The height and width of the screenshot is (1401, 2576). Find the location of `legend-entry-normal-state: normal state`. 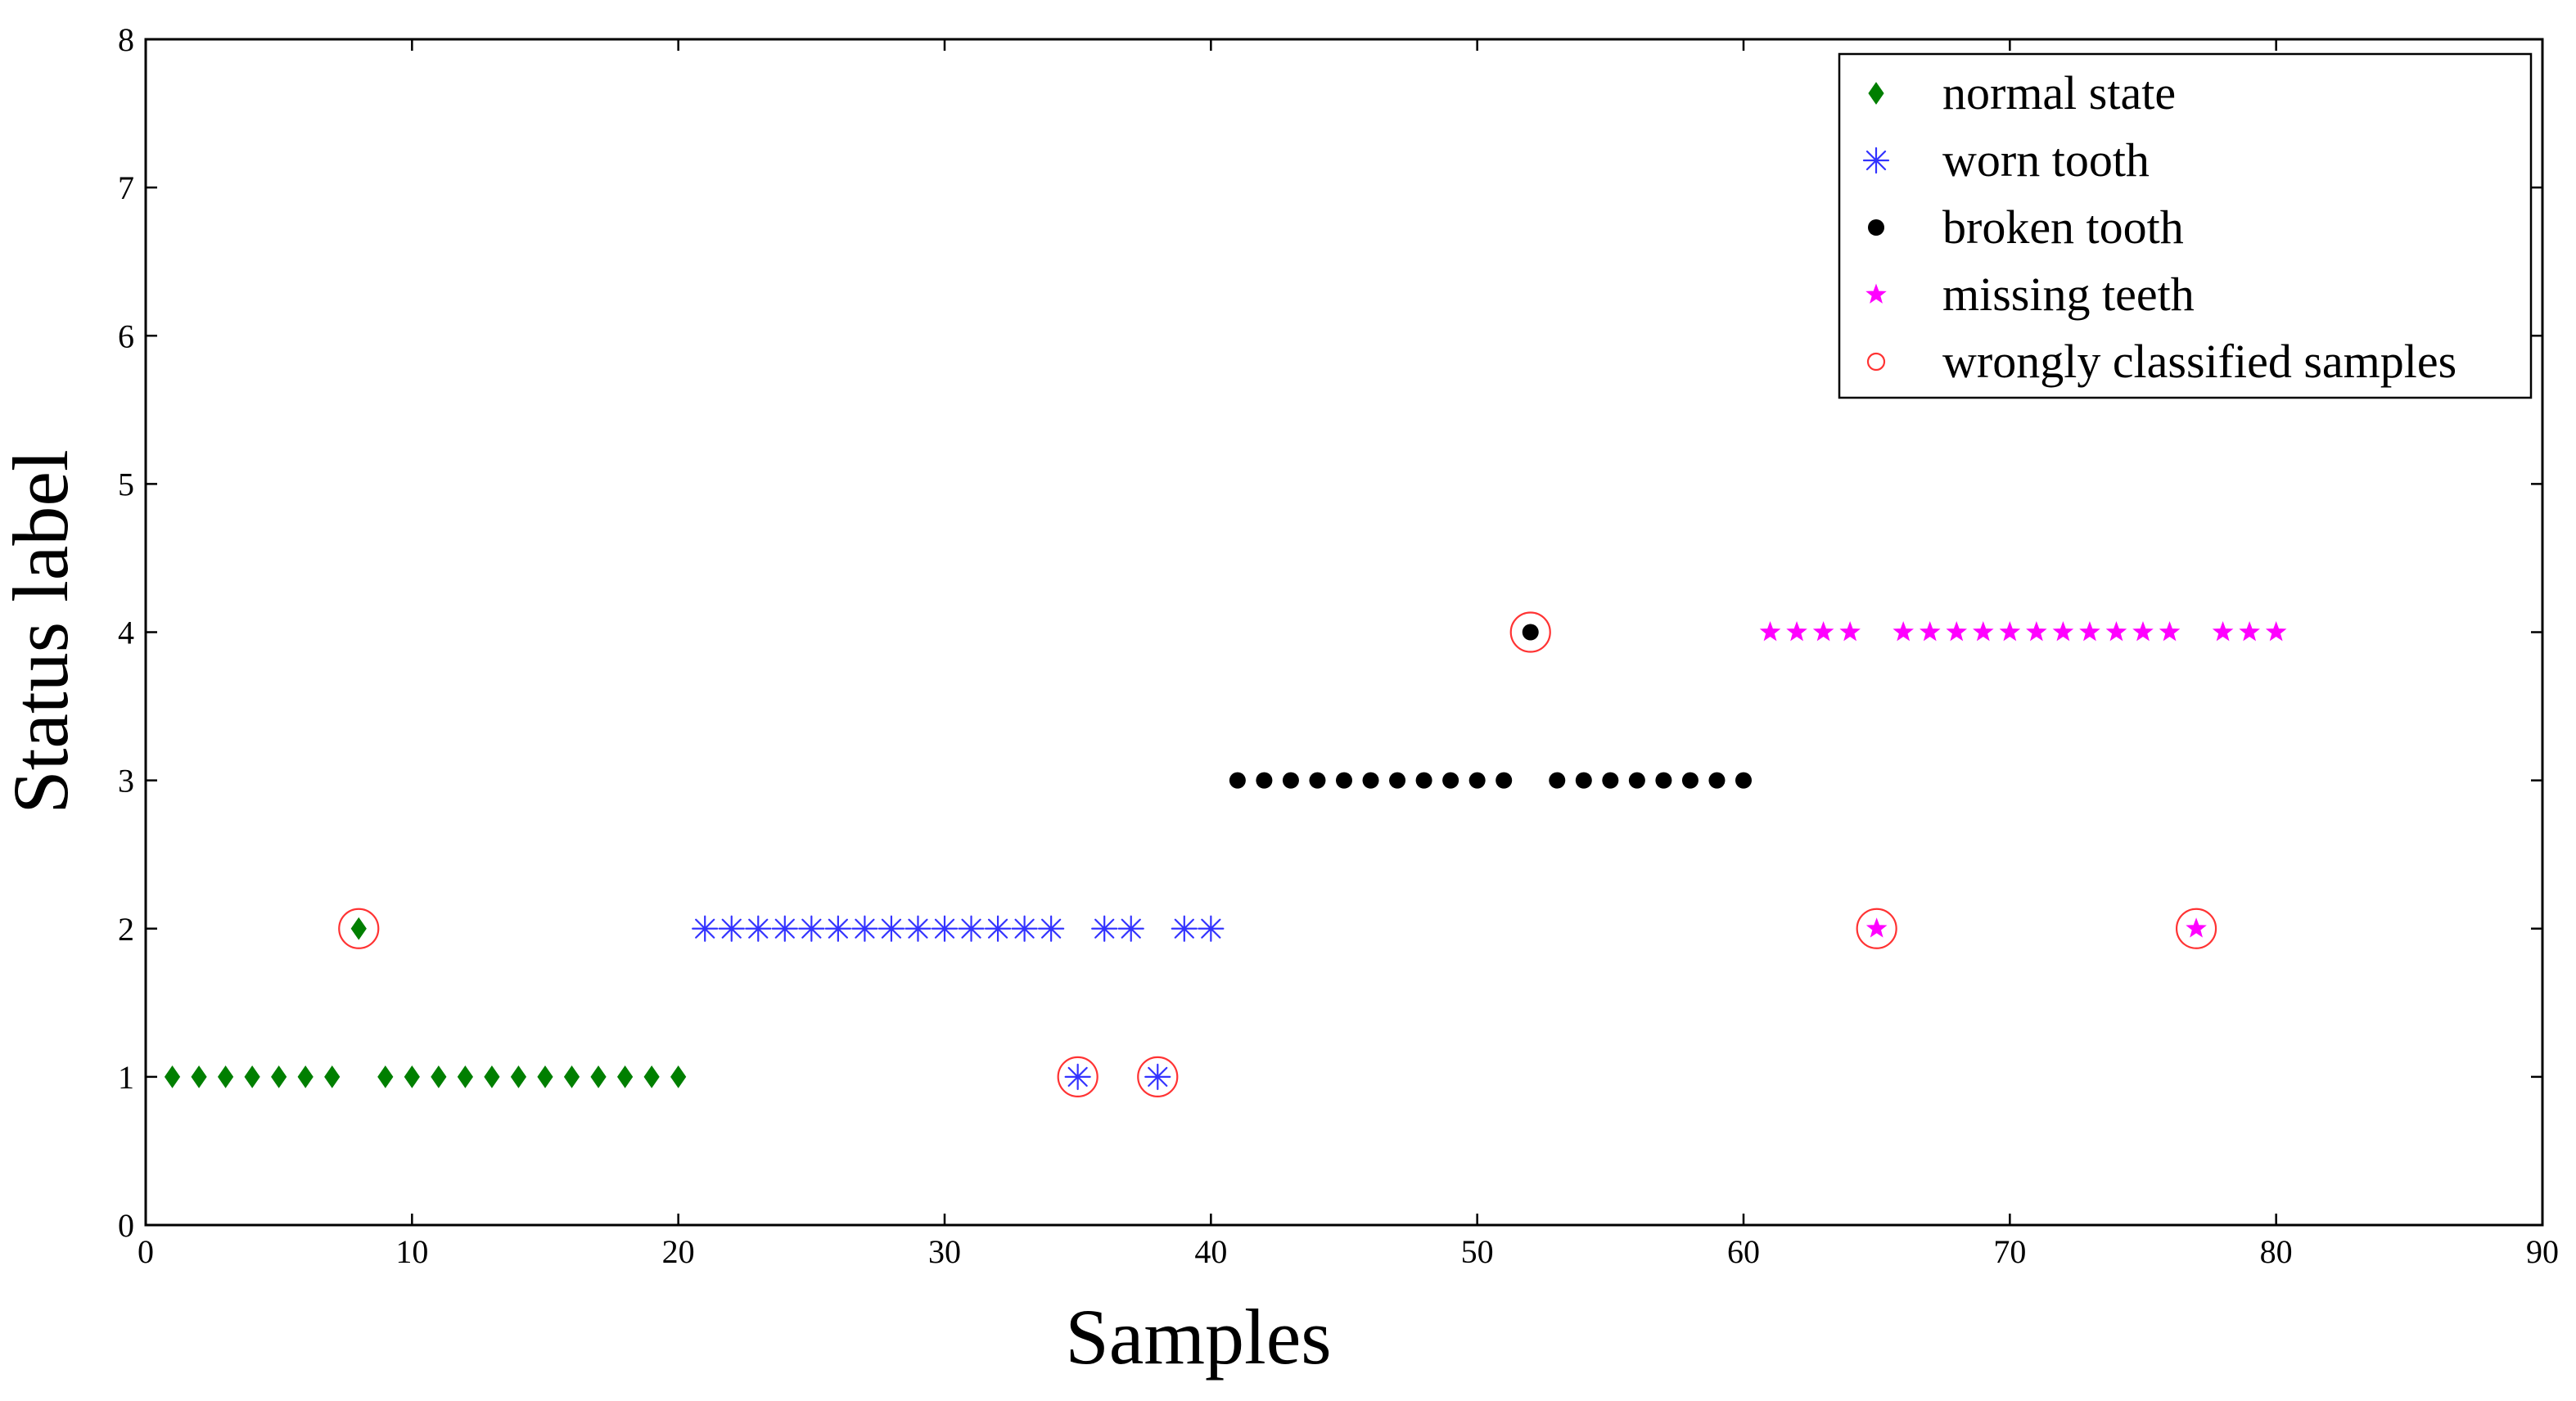

legend-entry-normal-state: normal state is located at coordinates (2059, 92).